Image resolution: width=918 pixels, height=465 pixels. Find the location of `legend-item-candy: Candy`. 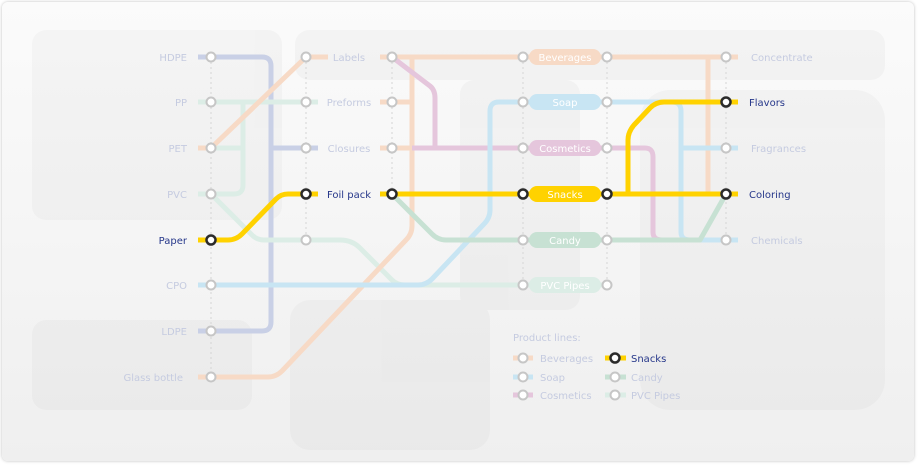

legend-item-candy: Candy is located at coordinates (634, 378).